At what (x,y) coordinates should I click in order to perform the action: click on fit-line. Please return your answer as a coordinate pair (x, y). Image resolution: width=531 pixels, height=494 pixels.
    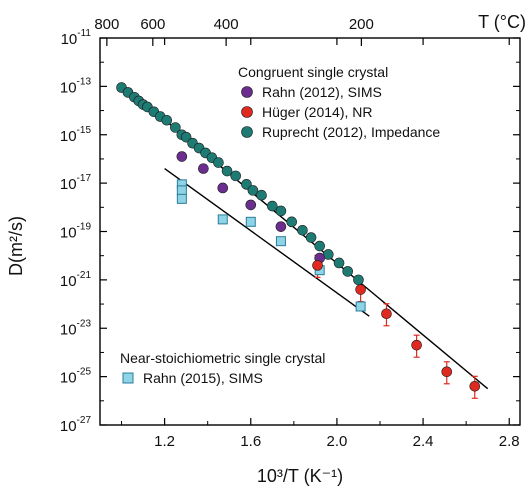
    Looking at the image, I should click on (267, 242).